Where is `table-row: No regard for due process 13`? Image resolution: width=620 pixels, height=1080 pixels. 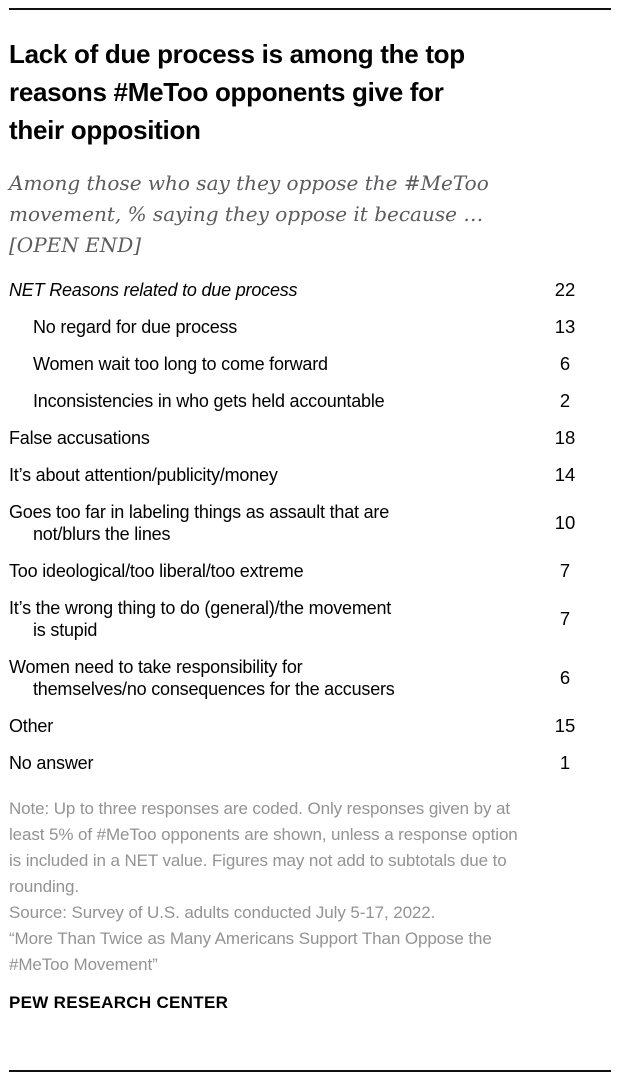
table-row: No regard for due process 13 is located at coordinates (310, 327).